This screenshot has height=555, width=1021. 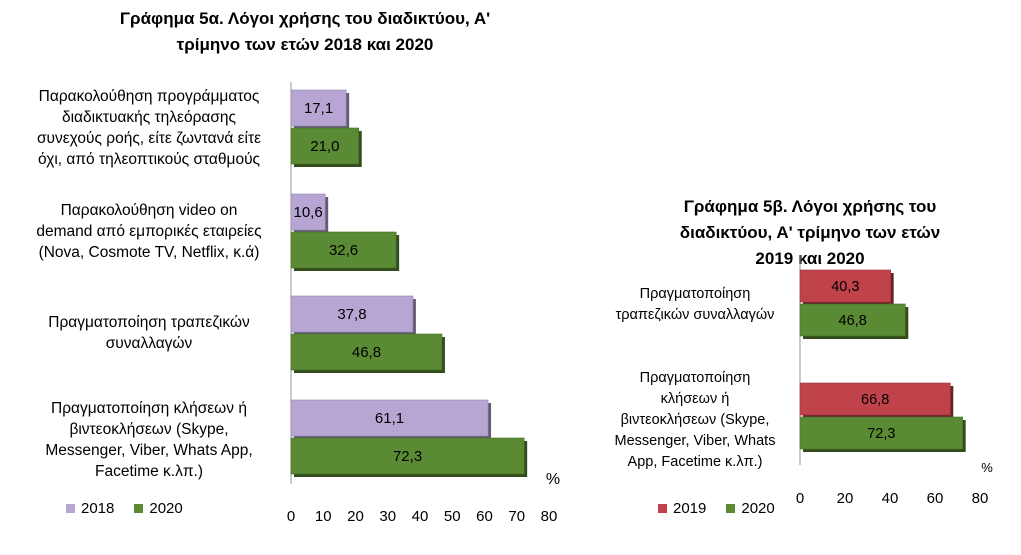 I want to click on legend-label-2020b: 2020, so click(x=758, y=508).